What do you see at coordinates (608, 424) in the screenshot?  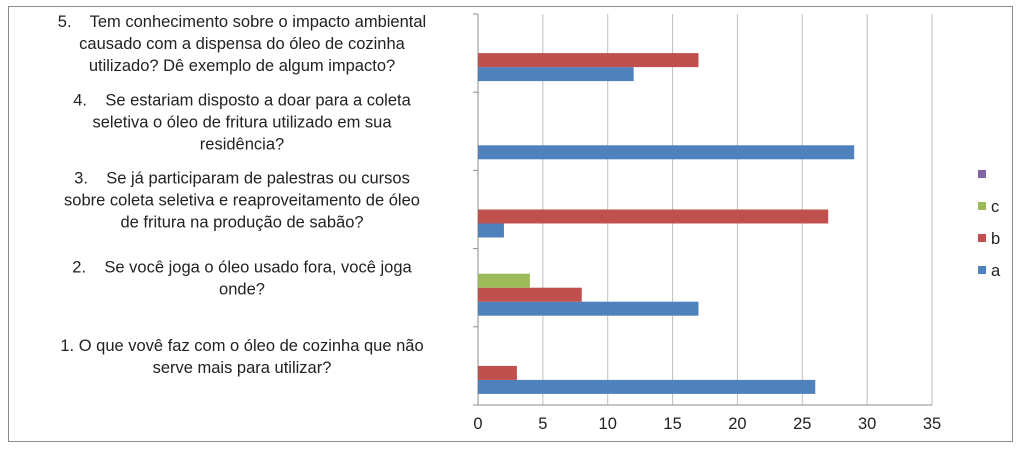 I see `x-tick-label: 10` at bounding box center [608, 424].